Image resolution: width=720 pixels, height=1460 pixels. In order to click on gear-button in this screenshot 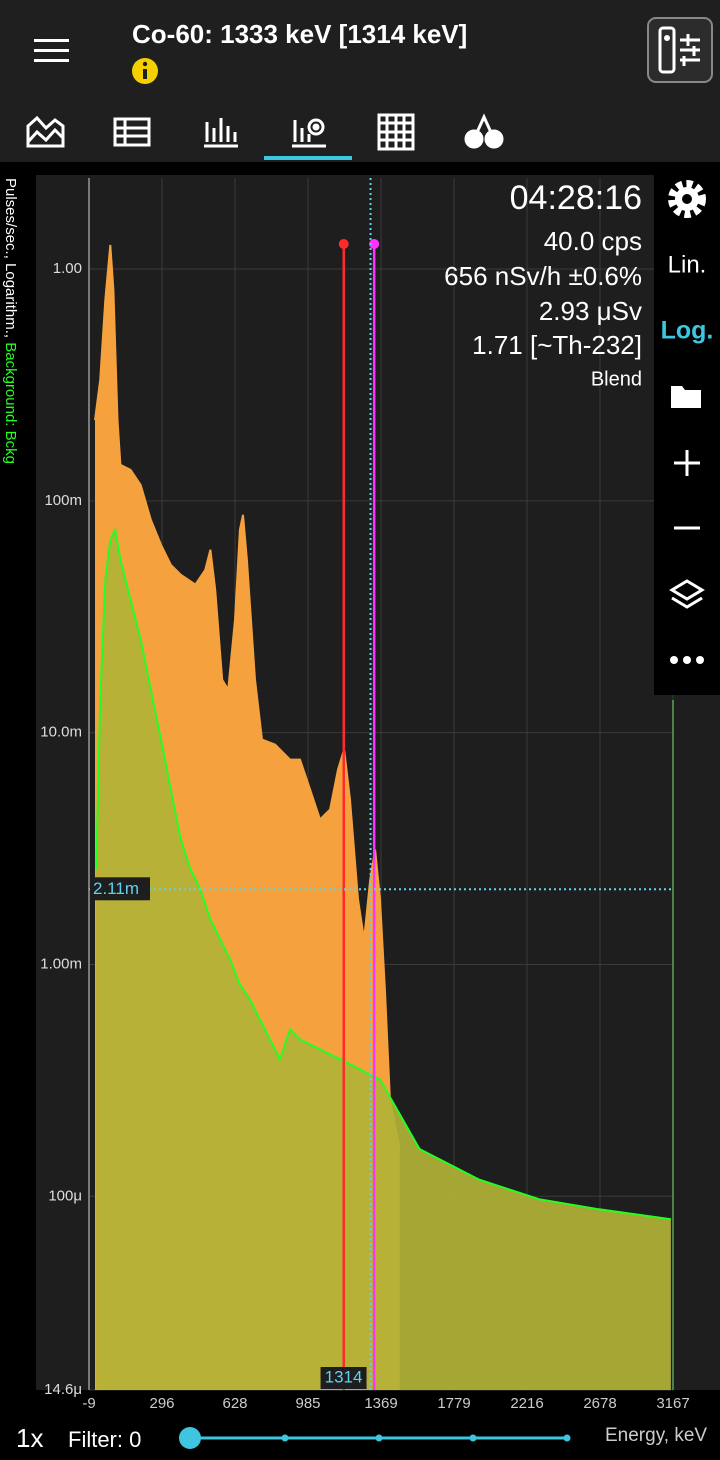, I will do `click(687, 199)`.